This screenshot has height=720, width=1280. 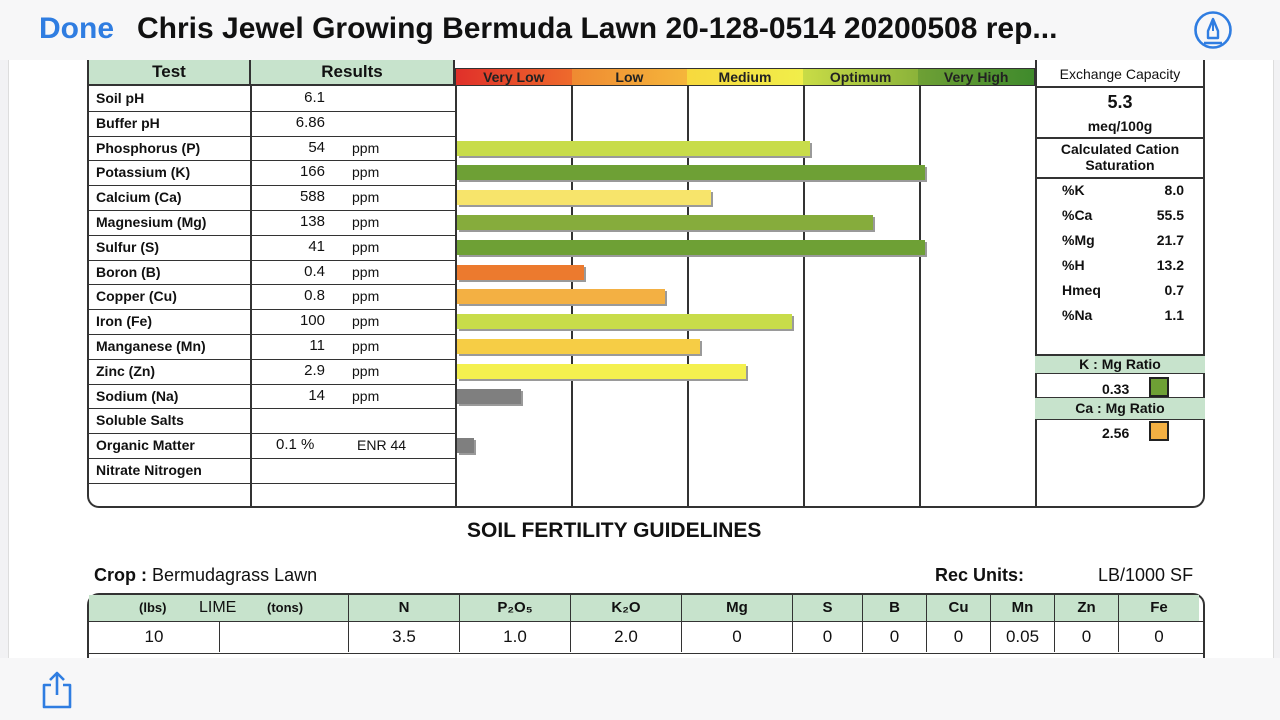 I want to click on lime-tons: (tons), so click(x=285, y=607).